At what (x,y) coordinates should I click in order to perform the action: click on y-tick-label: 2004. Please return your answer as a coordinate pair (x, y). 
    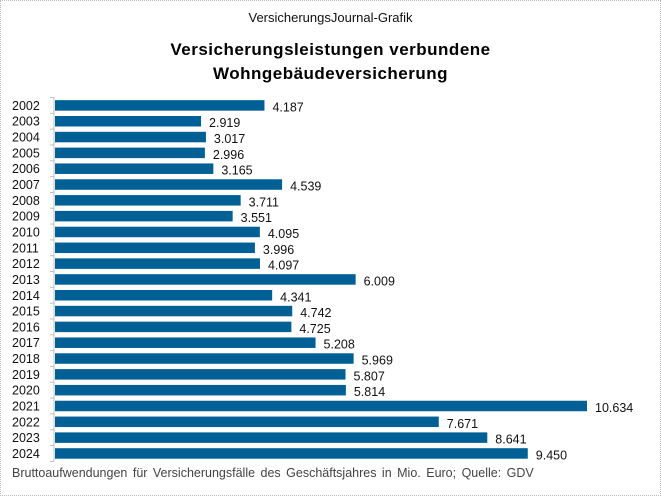
    Looking at the image, I should click on (26, 138).